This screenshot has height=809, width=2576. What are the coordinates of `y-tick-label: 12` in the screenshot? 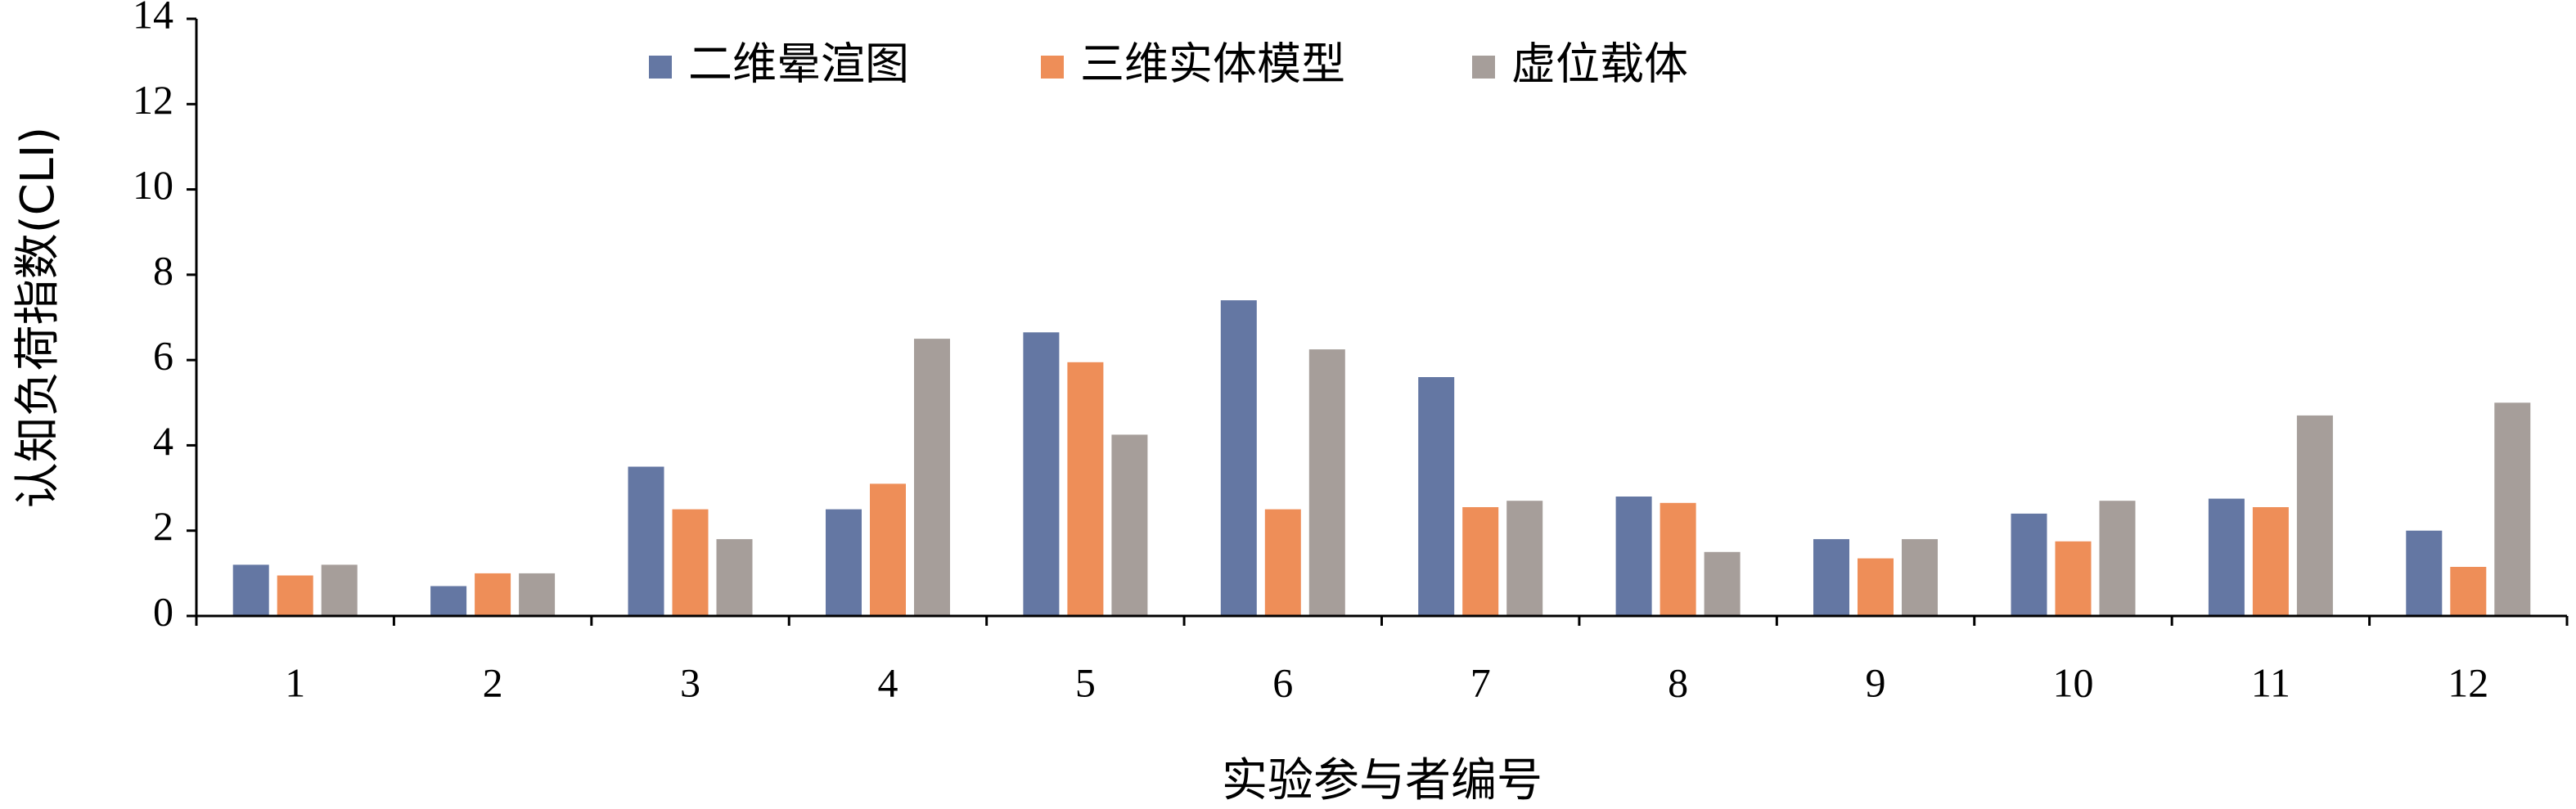 It's located at (153, 100).